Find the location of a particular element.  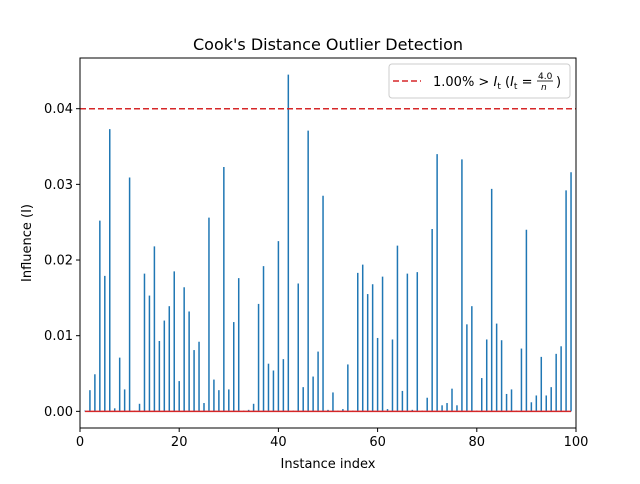

y-axis-label: Influence (I) is located at coordinates (27, 243).